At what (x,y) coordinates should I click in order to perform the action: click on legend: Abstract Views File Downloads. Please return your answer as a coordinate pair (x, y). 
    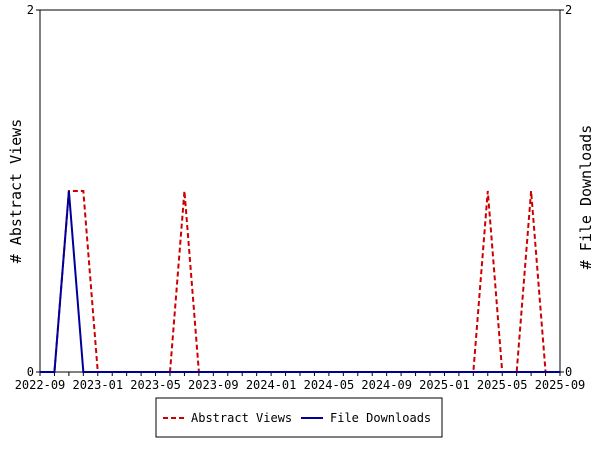
    Looking at the image, I should click on (299, 417).